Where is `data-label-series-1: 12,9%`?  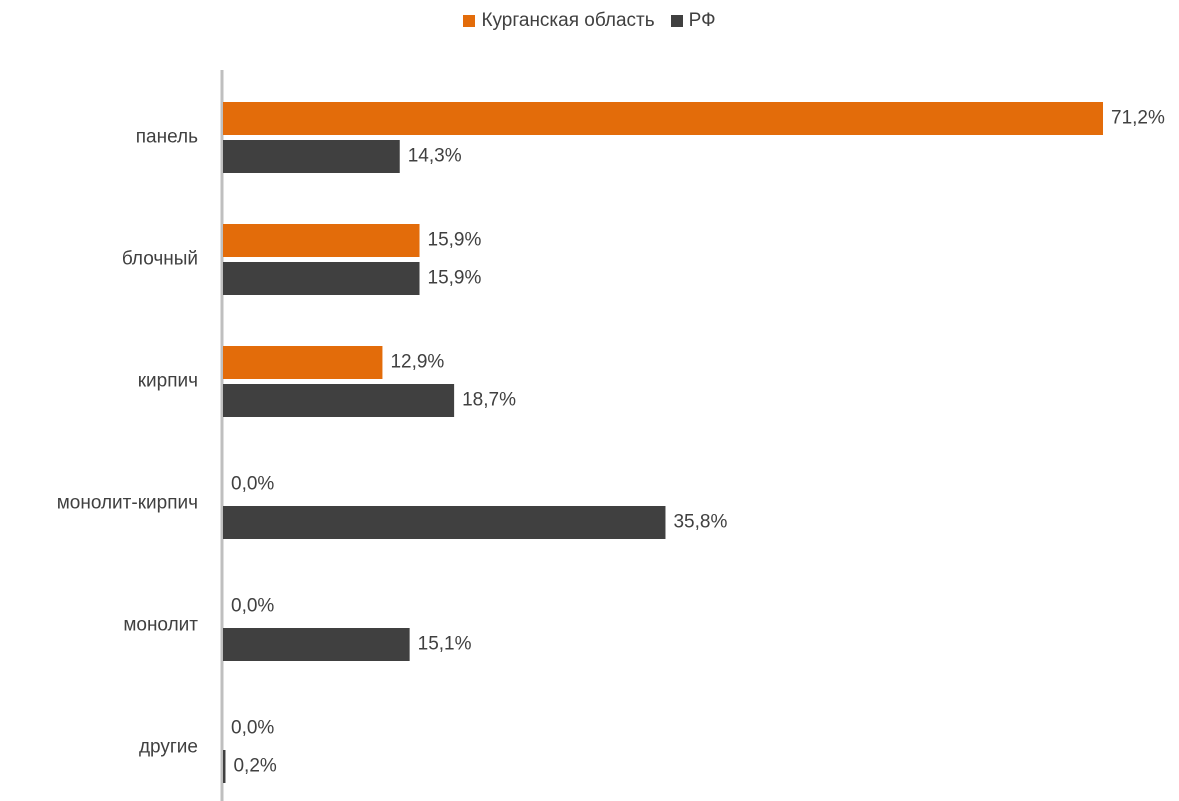 data-label-series-1: 12,9% is located at coordinates (417, 362).